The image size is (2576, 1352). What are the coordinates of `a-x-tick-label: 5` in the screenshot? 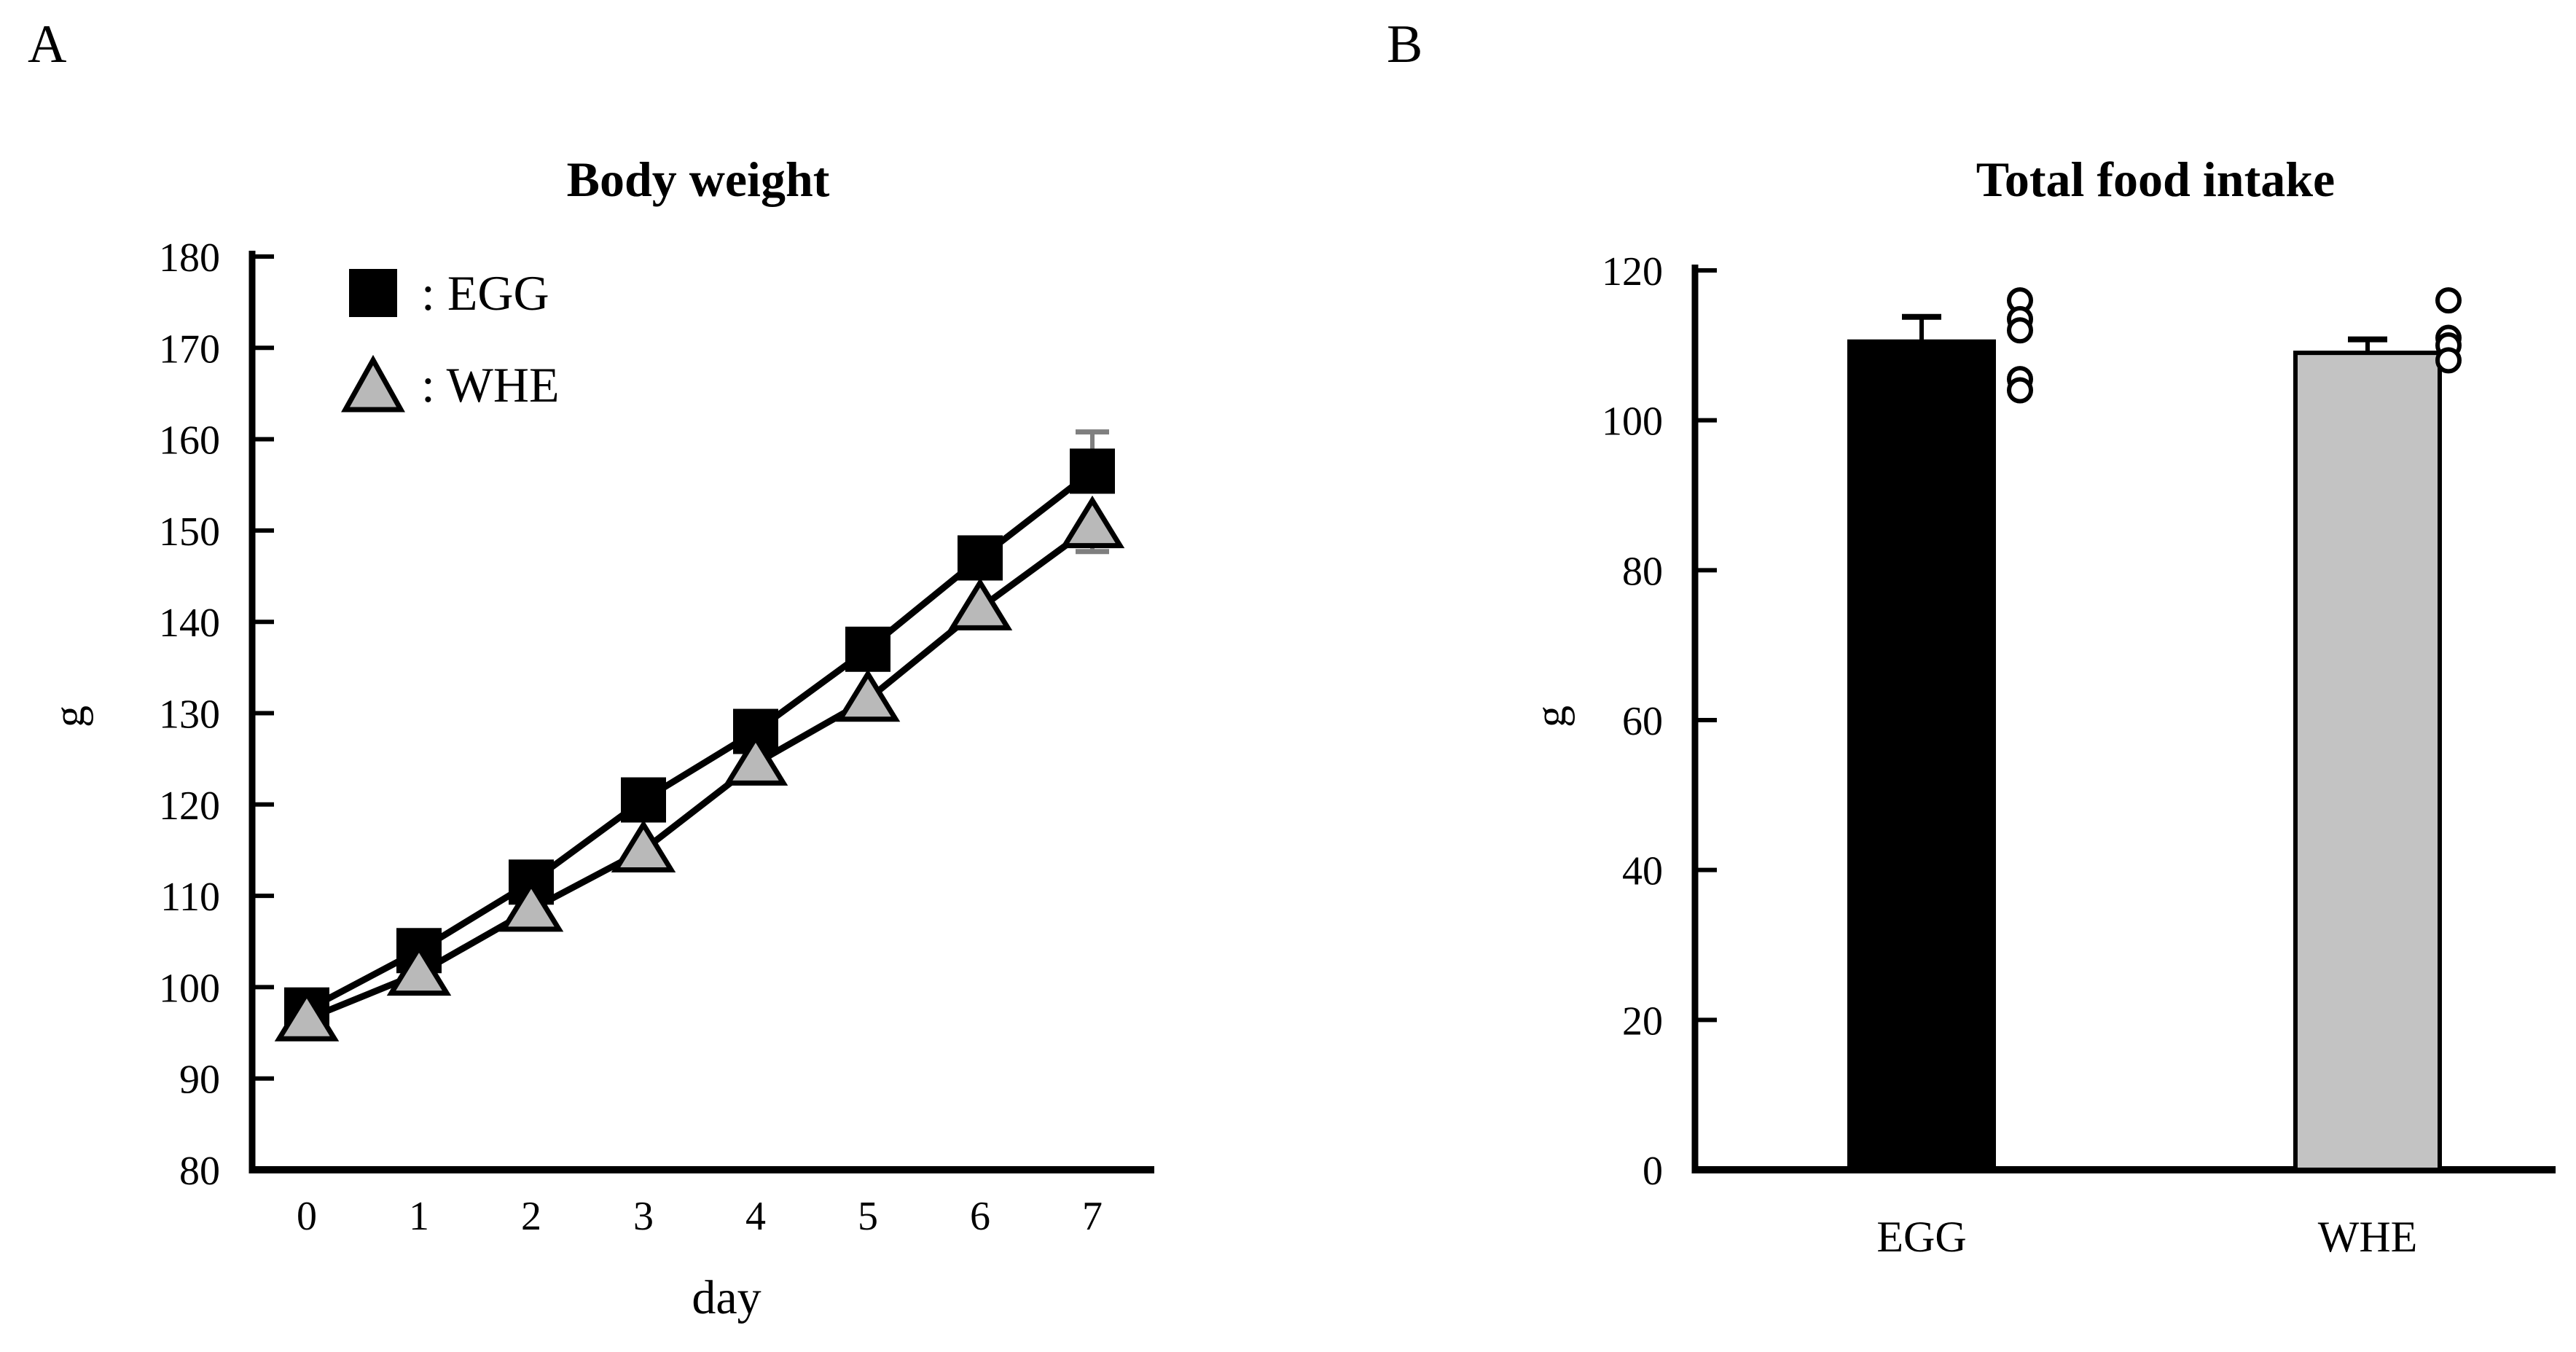 It's located at (868, 1216).